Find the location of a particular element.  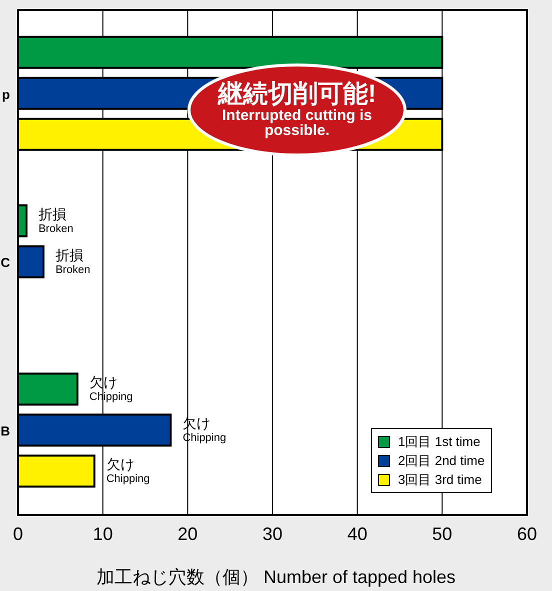

legend-label: 3回目 3rd time is located at coordinates (440, 480).